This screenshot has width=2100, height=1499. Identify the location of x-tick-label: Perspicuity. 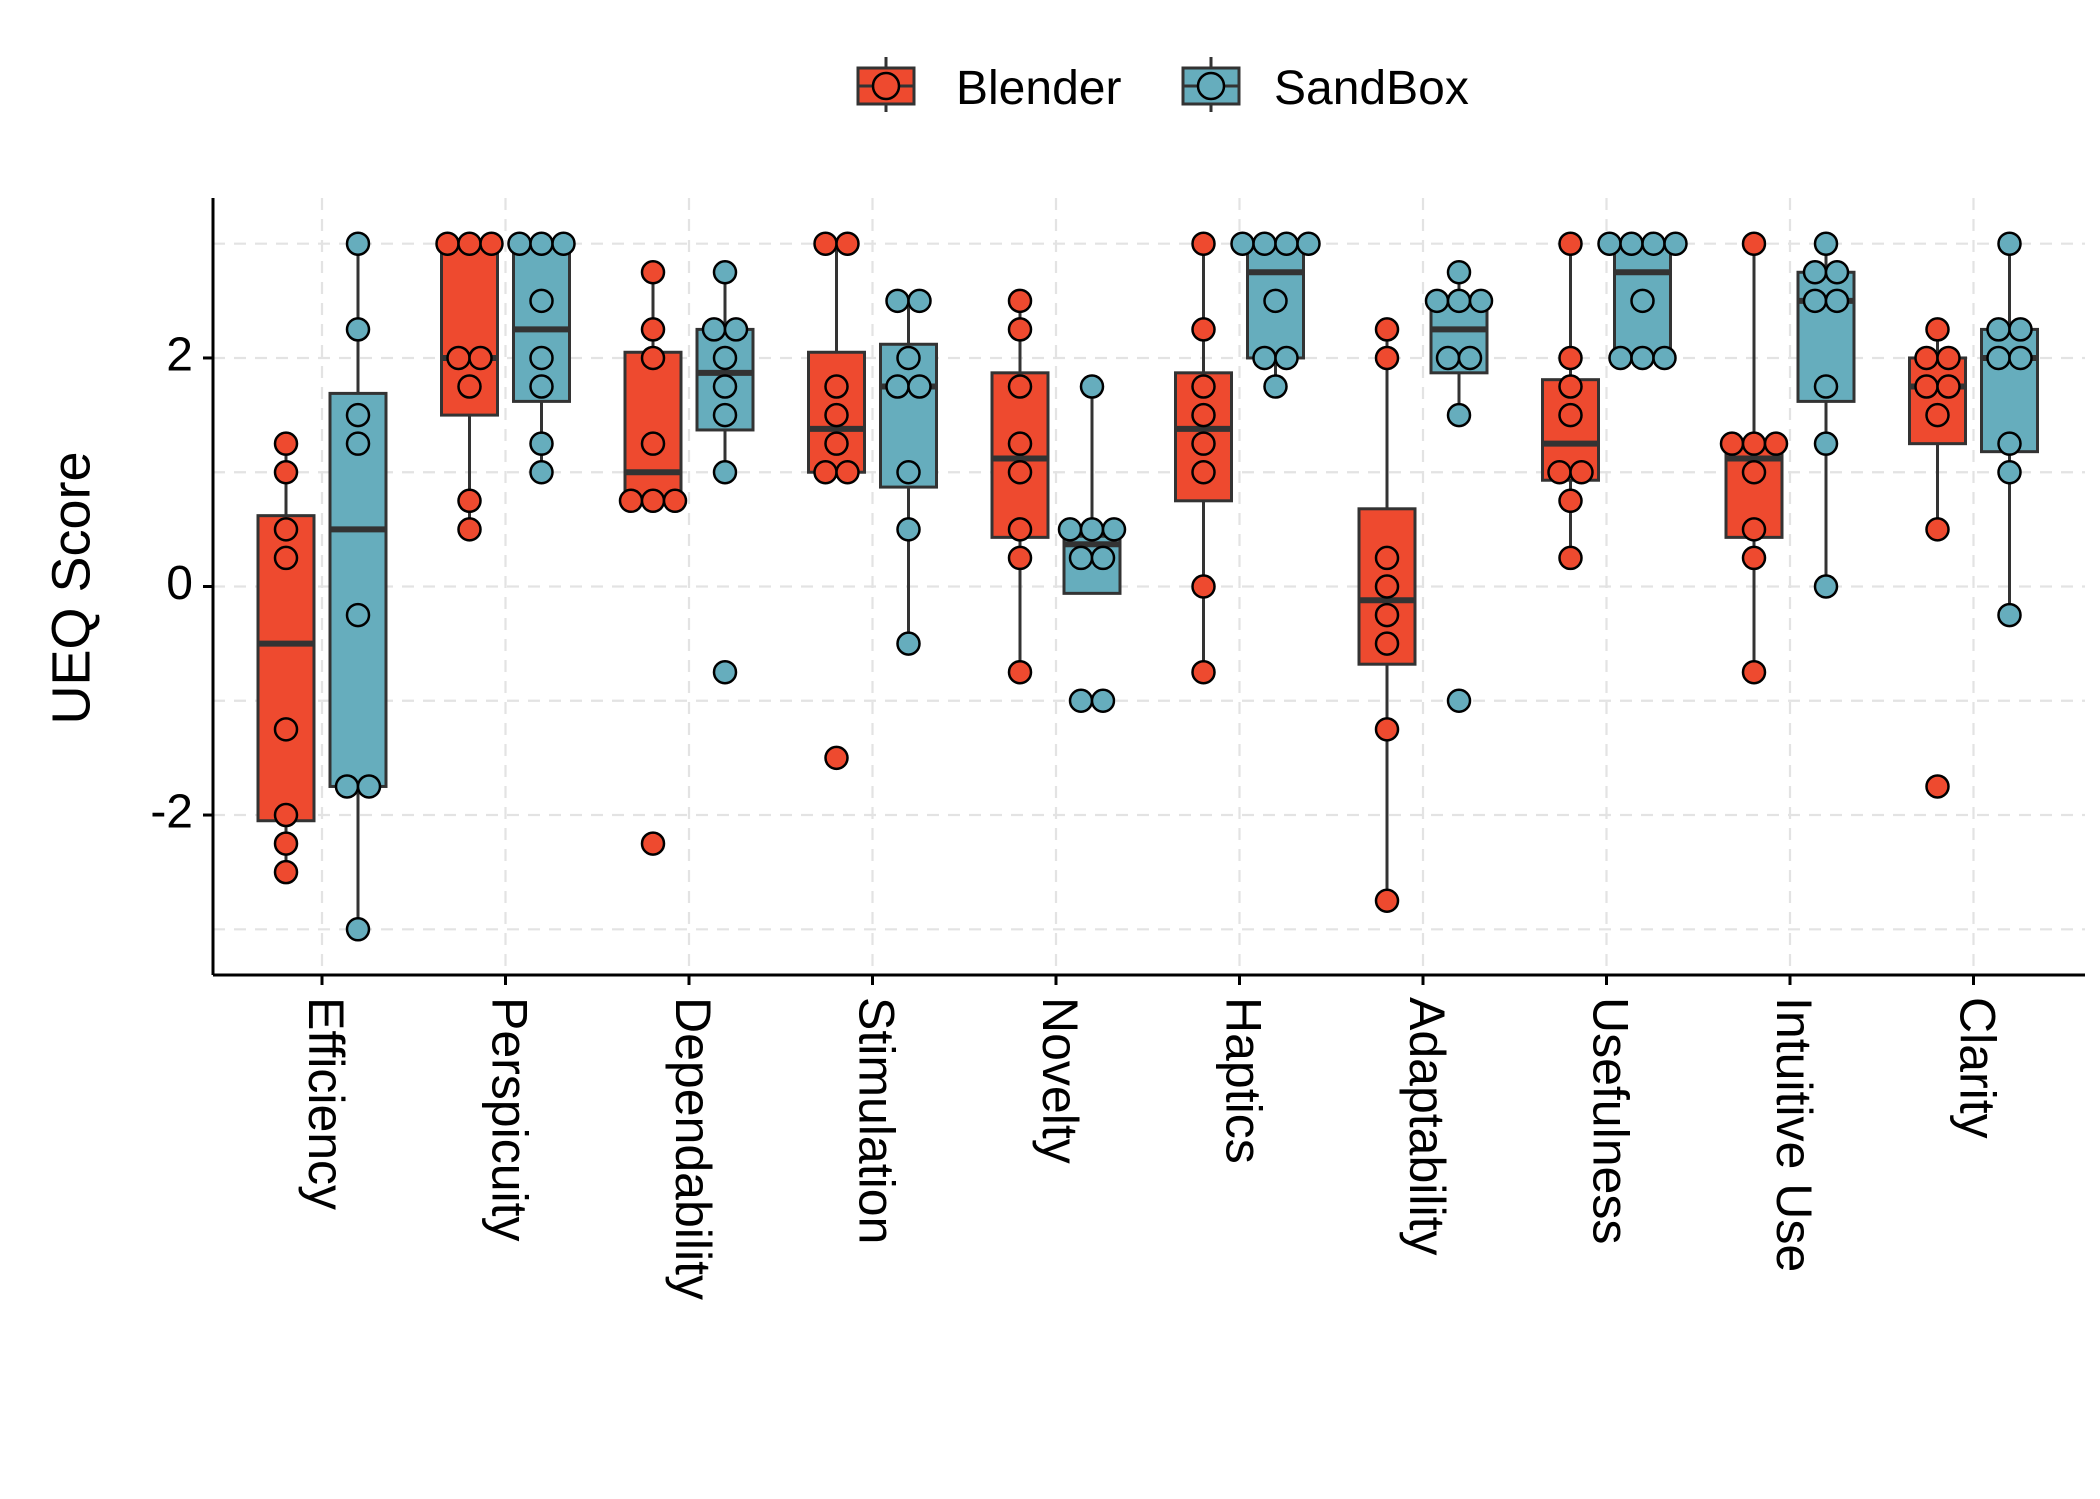
(509, 1119).